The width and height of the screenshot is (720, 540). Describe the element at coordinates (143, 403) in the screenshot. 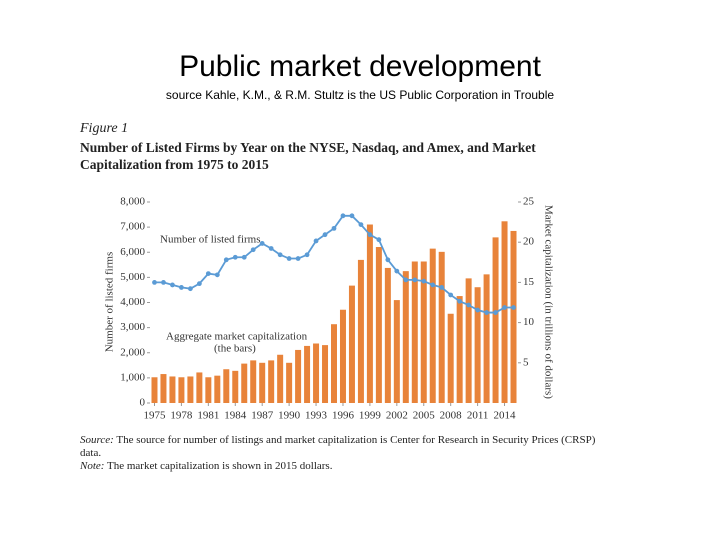

I see `y-tick-label: 0` at that location.